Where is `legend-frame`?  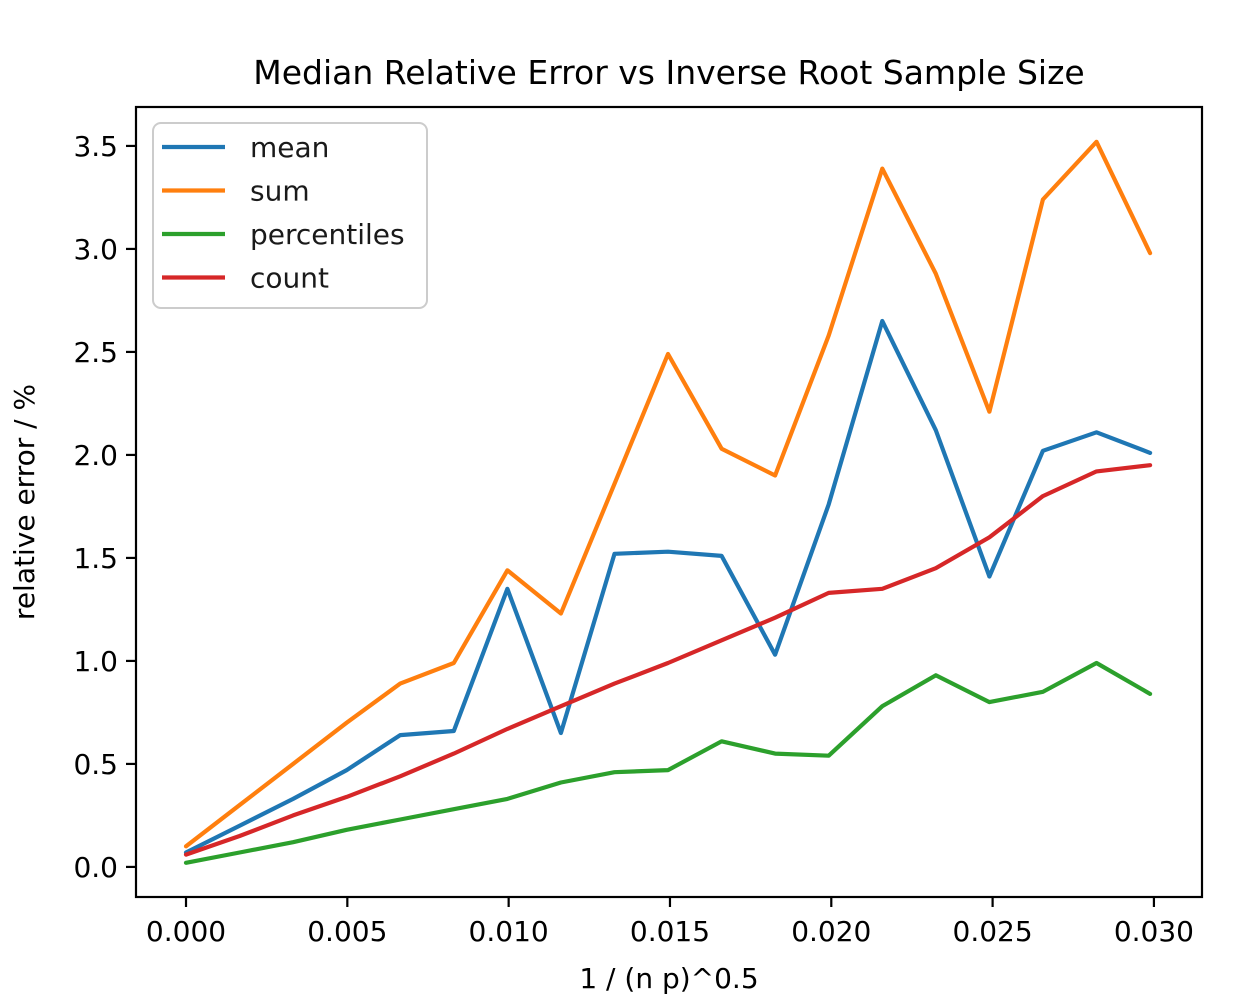
legend-frame is located at coordinates (290, 215).